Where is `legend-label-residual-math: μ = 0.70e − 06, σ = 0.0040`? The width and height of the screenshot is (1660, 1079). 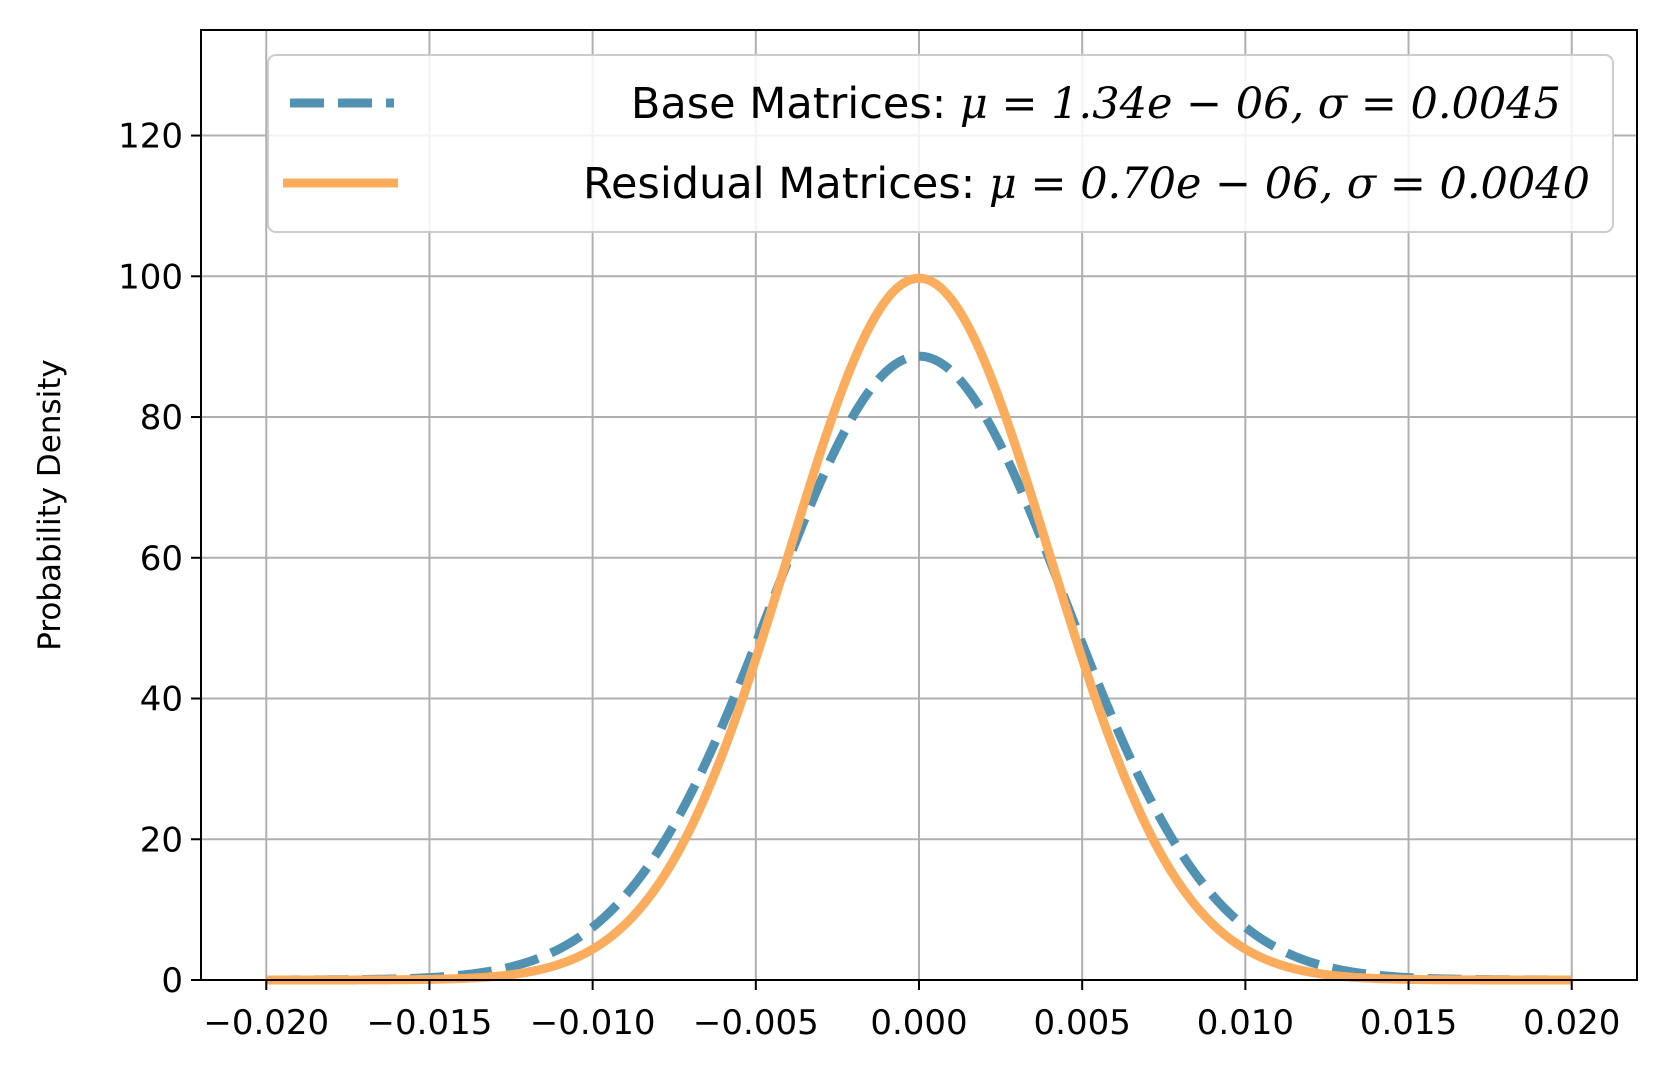 legend-label-residual-math: μ = 0.70e − 06, σ = 0.0040 is located at coordinates (1289, 184).